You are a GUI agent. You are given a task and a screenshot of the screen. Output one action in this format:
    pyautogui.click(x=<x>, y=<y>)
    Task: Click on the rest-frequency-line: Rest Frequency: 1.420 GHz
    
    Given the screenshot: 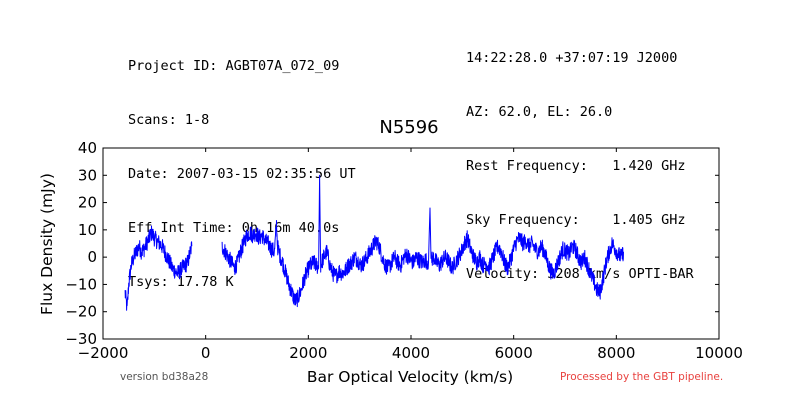 What is the action you would take?
    pyautogui.click(x=576, y=166)
    